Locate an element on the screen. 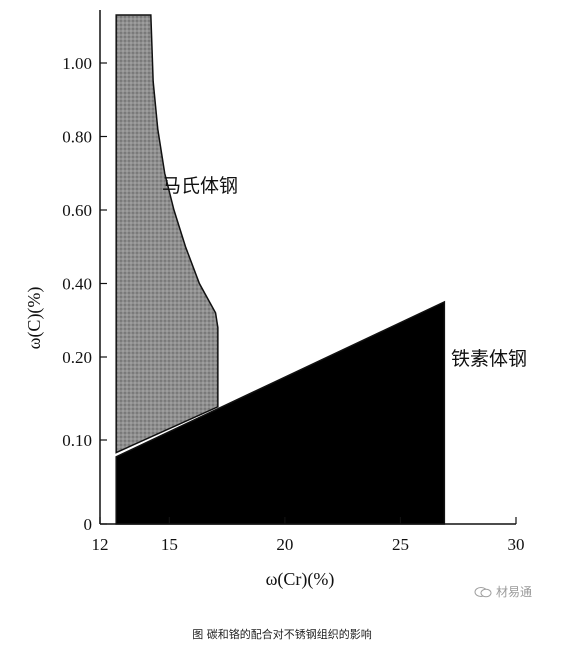 Image resolution: width=564 pixels, height=647 pixels. x-tick-label: 12 is located at coordinates (100, 544).